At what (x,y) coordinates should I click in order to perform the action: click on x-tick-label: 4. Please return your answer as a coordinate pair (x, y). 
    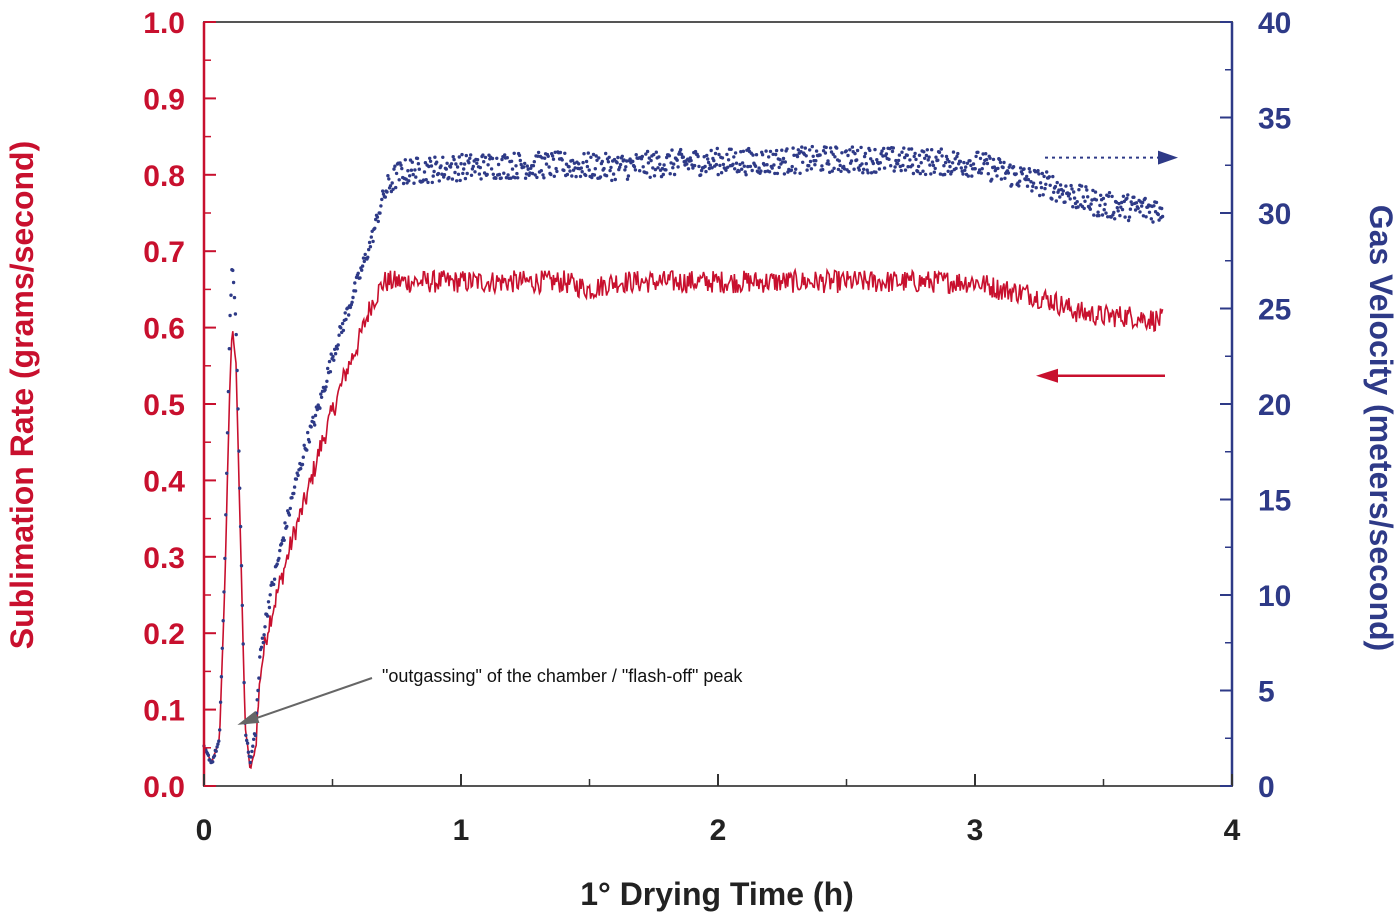
    Looking at the image, I should click on (1232, 830).